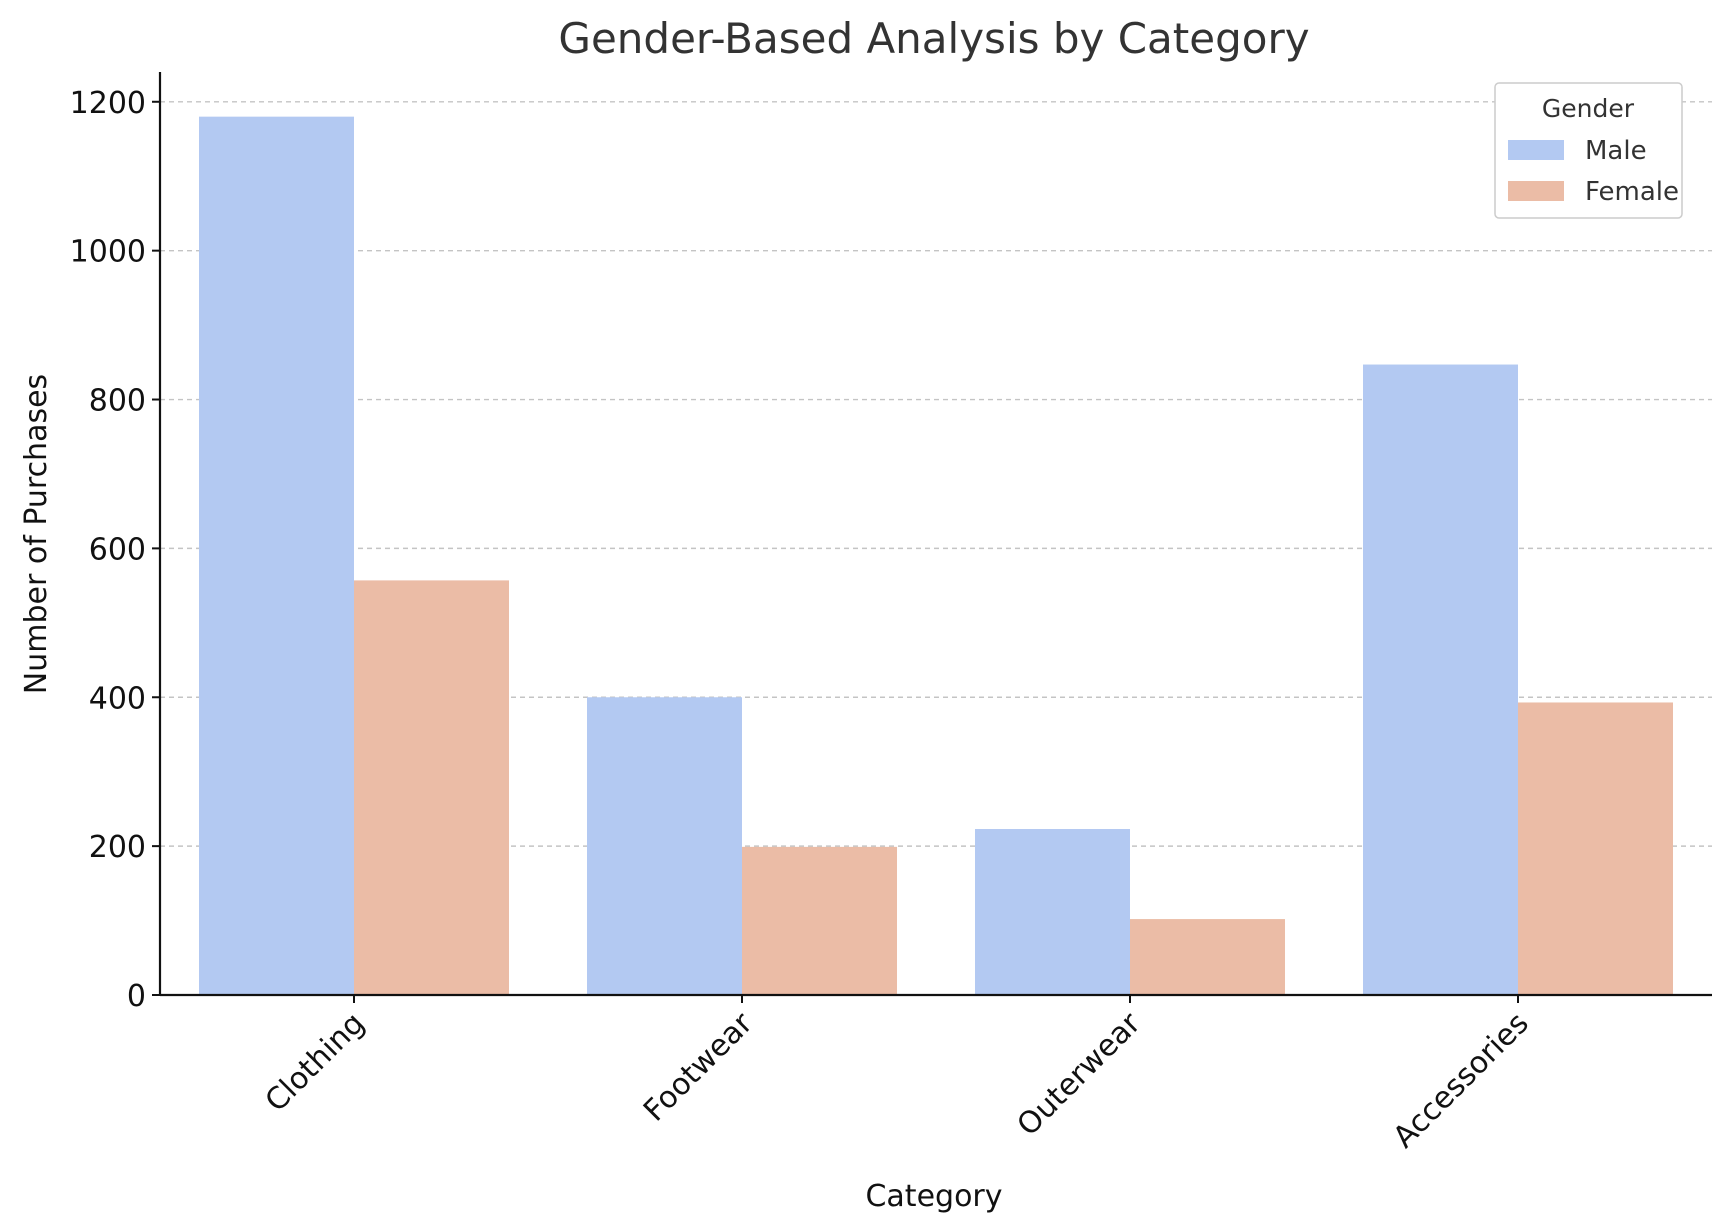 This screenshot has width=1728, height=1230. Describe the element at coordinates (1536, 191) in the screenshot. I see `legend-swatch-female` at that location.